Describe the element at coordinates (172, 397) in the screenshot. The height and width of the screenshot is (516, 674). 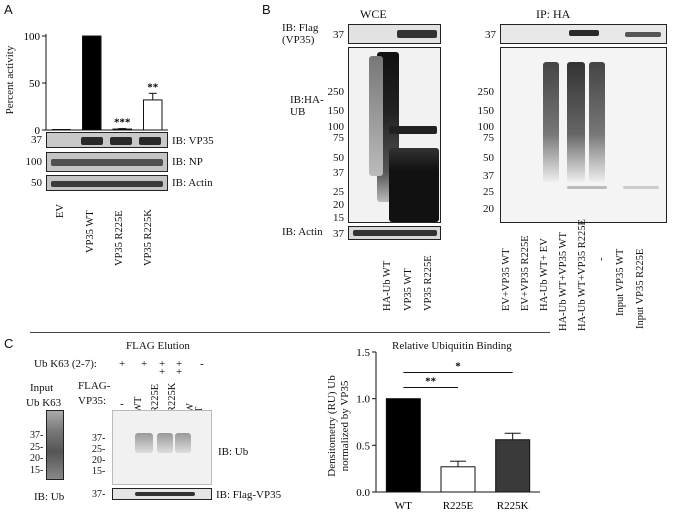
I see `flag-lane: R225K` at that location.